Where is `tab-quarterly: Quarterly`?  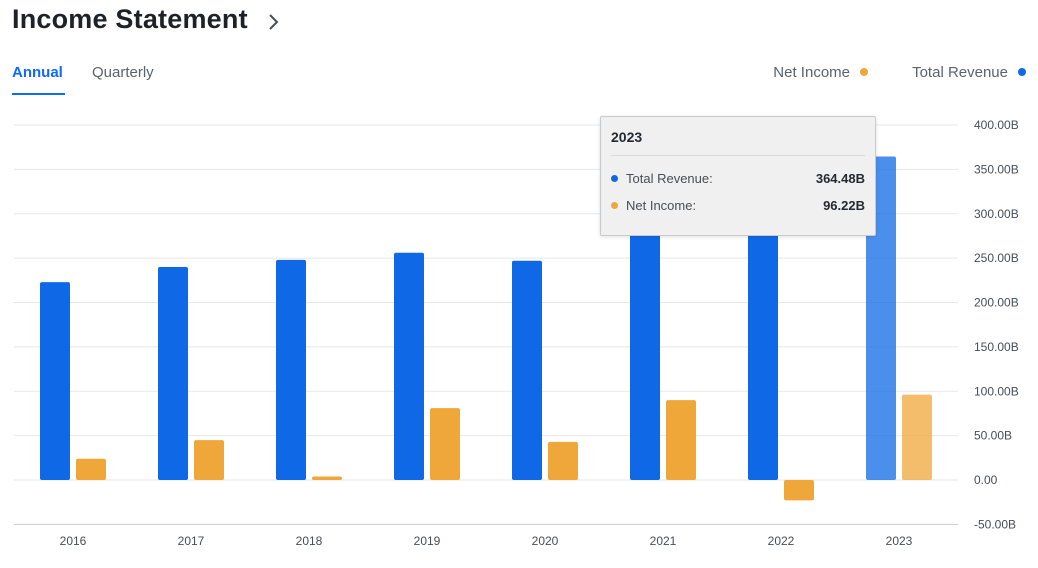
tab-quarterly: Quarterly is located at coordinates (123, 72).